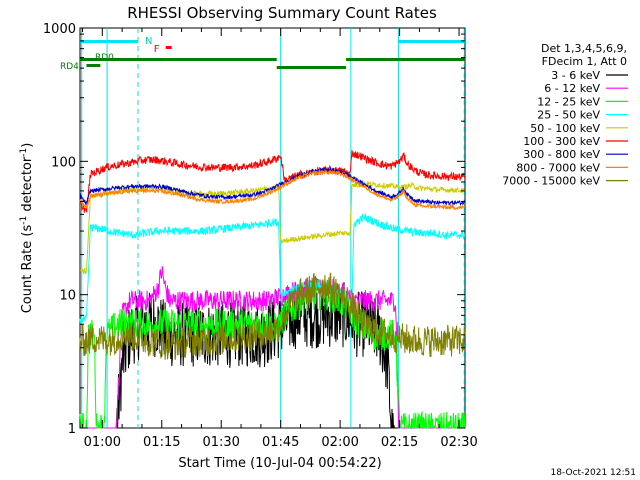 The height and width of the screenshot is (480, 640). I want to click on legend-label-7: 800 - 7000 keV, so click(558, 167).